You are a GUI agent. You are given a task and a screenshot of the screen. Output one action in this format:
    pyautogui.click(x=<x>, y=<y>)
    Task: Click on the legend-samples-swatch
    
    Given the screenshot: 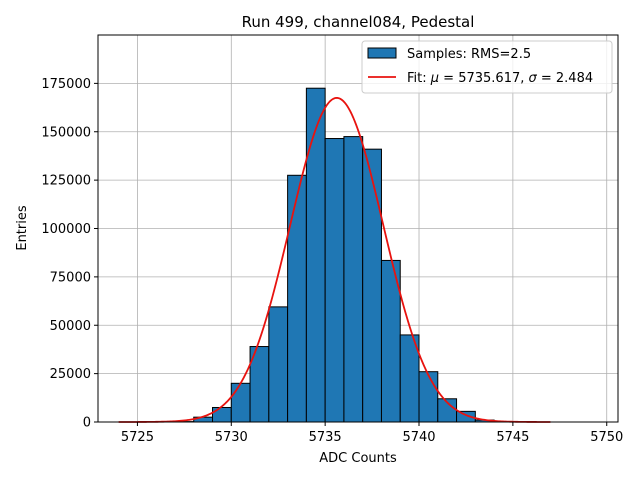 What is the action you would take?
    pyautogui.click(x=382, y=53)
    